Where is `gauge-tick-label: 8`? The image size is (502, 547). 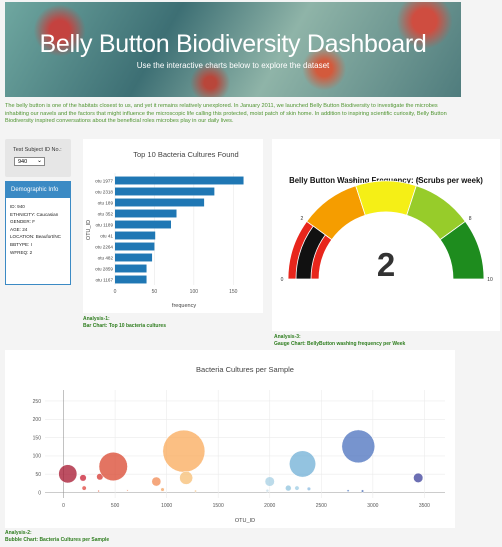
gauge-tick-label: 8 is located at coordinates (470, 219).